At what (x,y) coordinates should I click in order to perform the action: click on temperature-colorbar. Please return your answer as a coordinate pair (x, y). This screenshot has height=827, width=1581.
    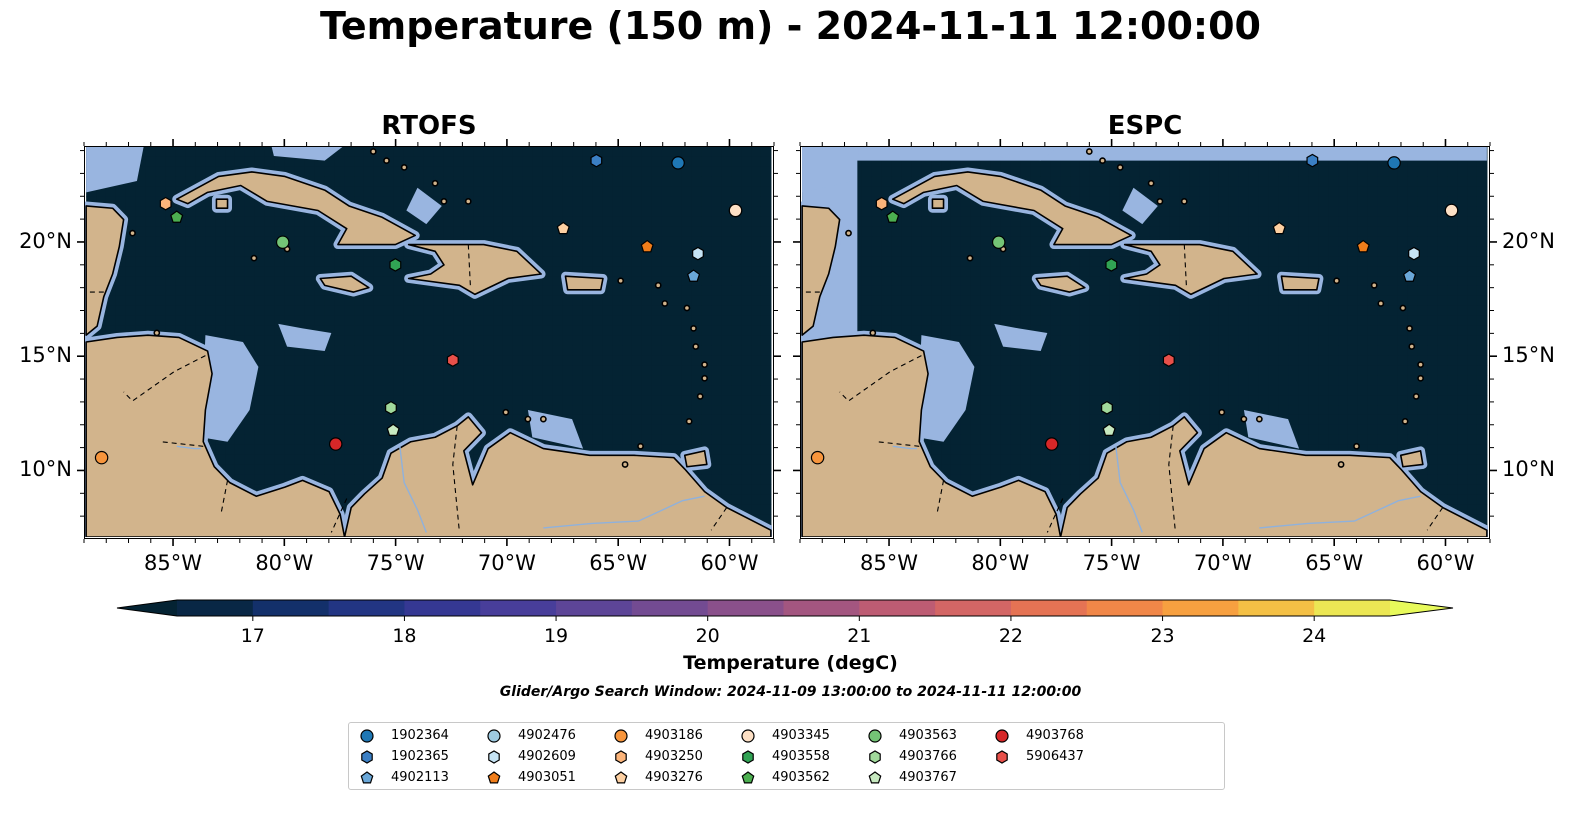
    Looking at the image, I should click on (785, 610).